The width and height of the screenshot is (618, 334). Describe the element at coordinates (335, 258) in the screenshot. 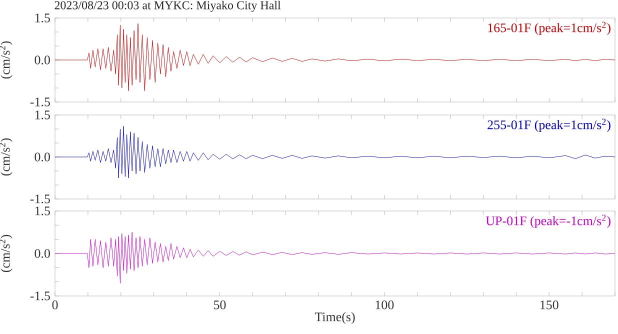

I see `line-series` at that location.